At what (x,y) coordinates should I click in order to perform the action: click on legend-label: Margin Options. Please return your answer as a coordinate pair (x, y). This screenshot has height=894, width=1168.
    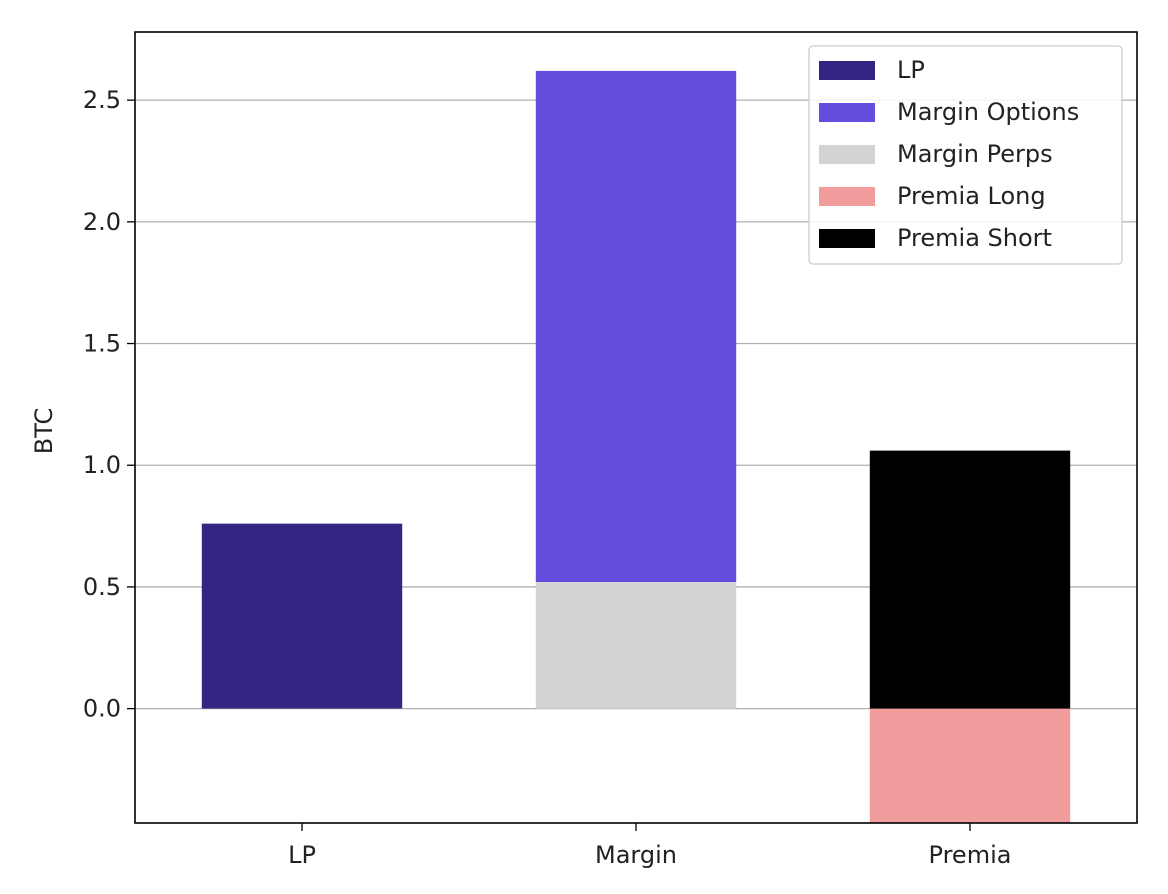
    Looking at the image, I should click on (988, 112).